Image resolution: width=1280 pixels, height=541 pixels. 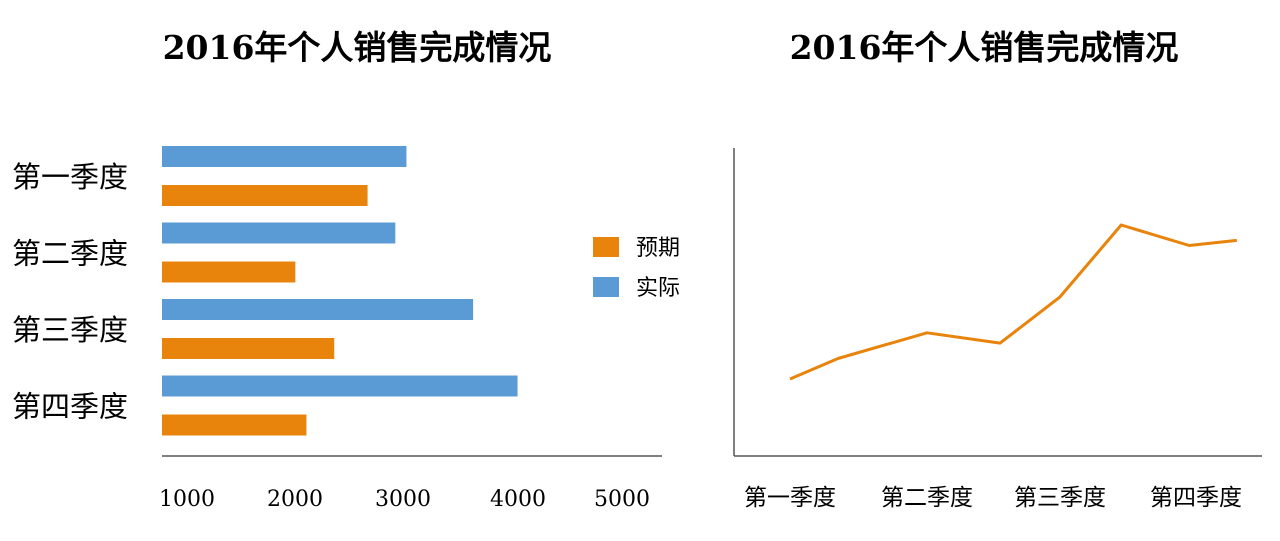 I want to click on bar-x-tick-label: 5000, so click(x=622, y=499).